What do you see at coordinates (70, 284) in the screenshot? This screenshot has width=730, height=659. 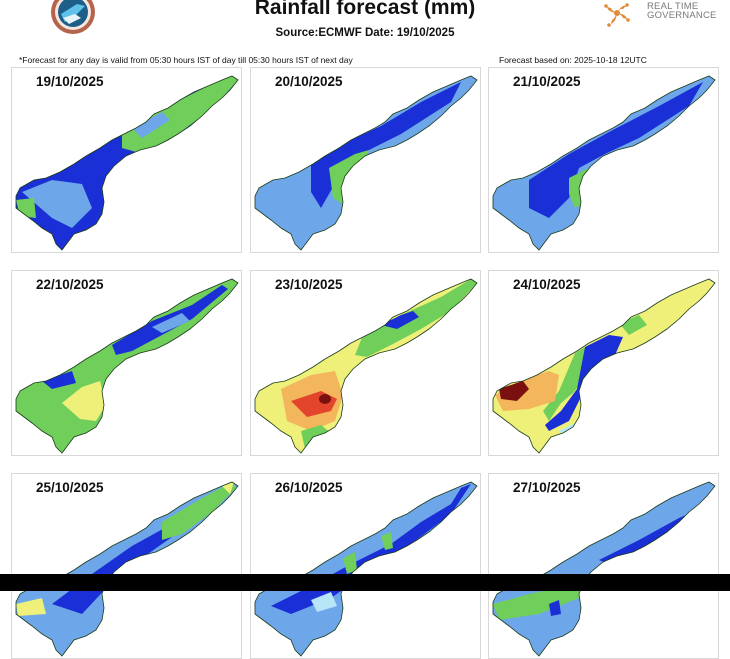 I see `panel-date-label: 22/10/2025` at bounding box center [70, 284].